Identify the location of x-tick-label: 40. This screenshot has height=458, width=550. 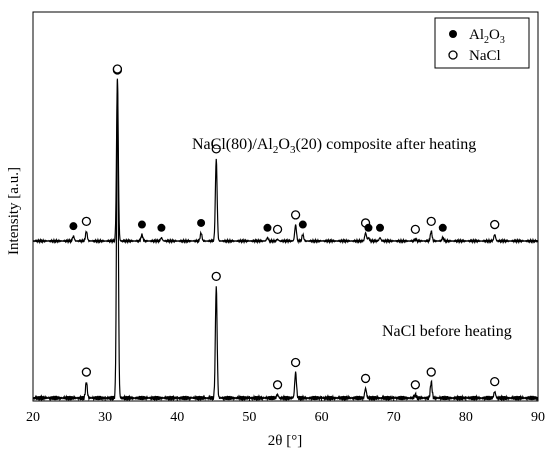
(177, 417).